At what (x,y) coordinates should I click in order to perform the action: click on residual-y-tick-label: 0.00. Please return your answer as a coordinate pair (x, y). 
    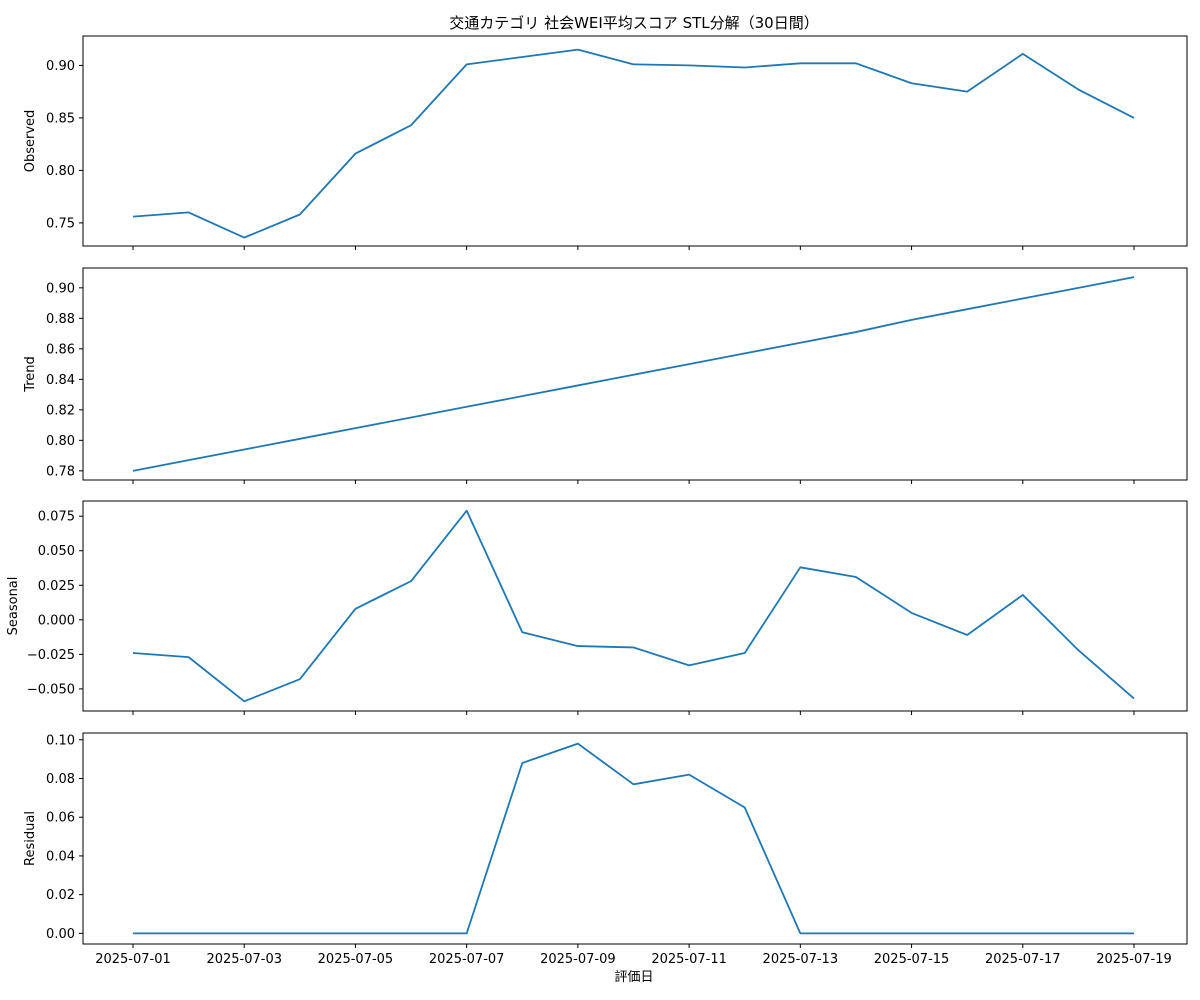
    Looking at the image, I should click on (60, 934).